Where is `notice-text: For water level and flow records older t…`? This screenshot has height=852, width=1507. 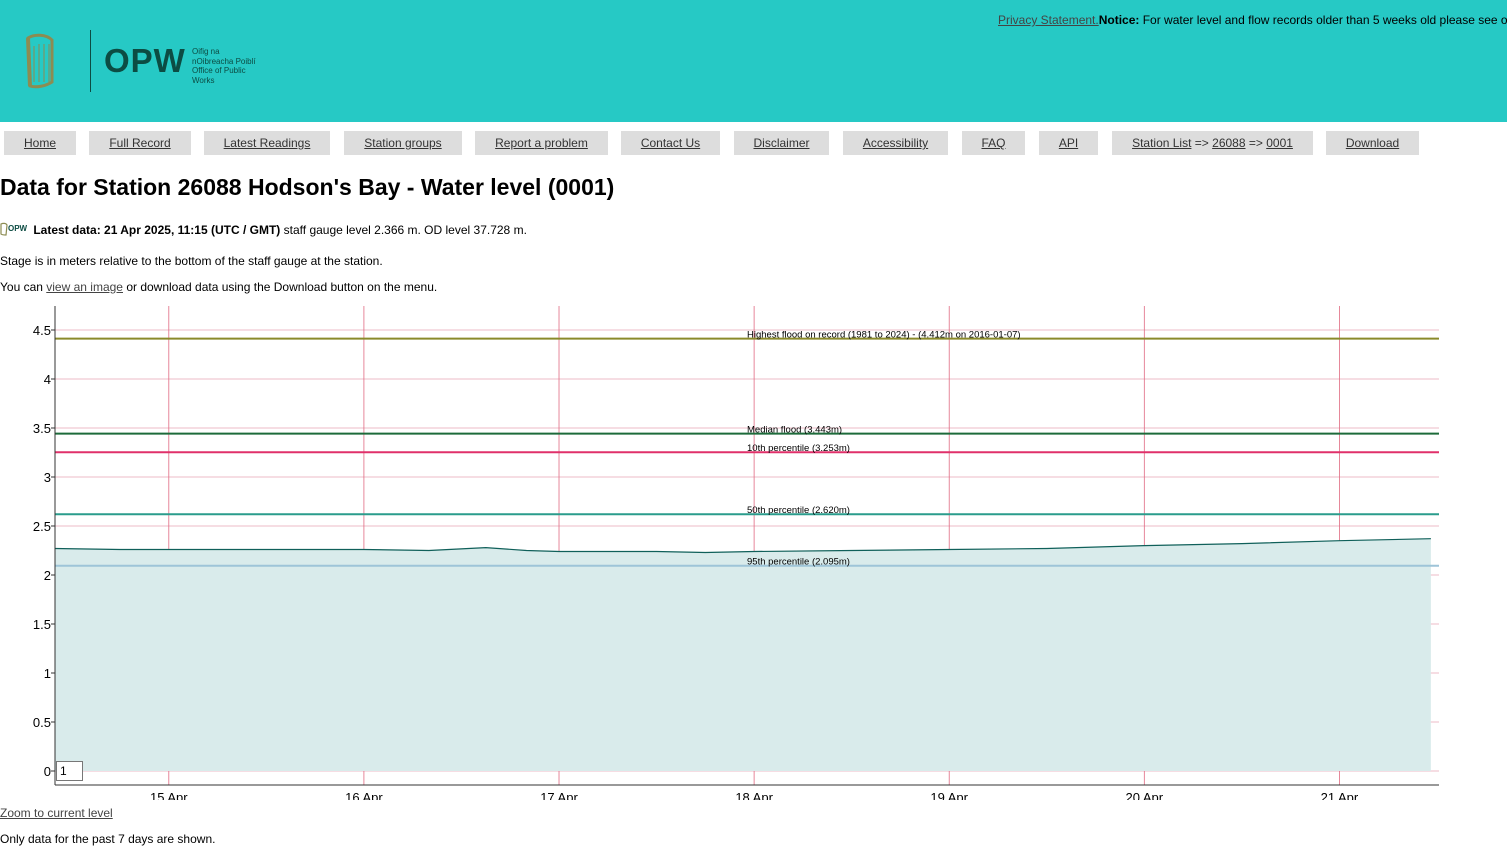
notice-text: For water level and flow records older t… is located at coordinates (1323, 20).